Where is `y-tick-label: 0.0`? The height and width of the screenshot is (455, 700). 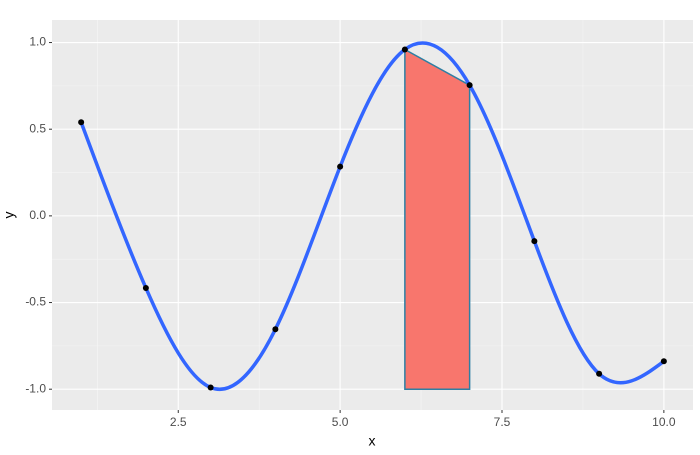
y-tick-label: 0.0 is located at coordinates (37, 215).